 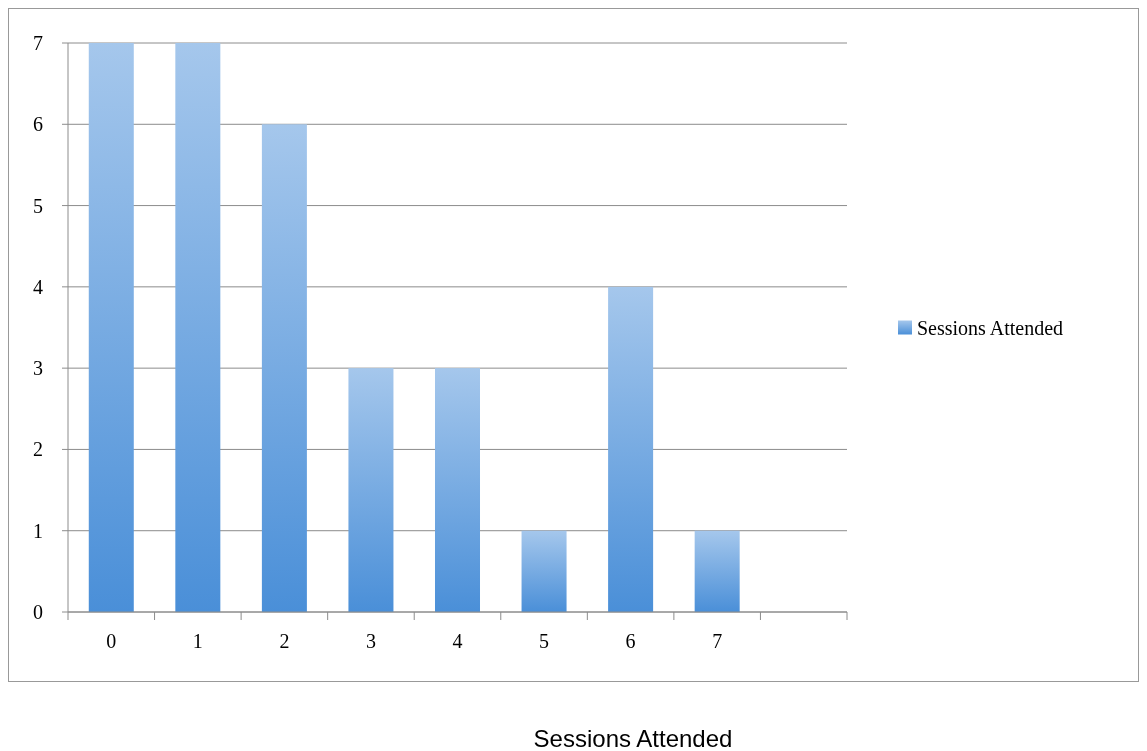 What do you see at coordinates (38, 612) in the screenshot?
I see `y-tick-label: 0` at bounding box center [38, 612].